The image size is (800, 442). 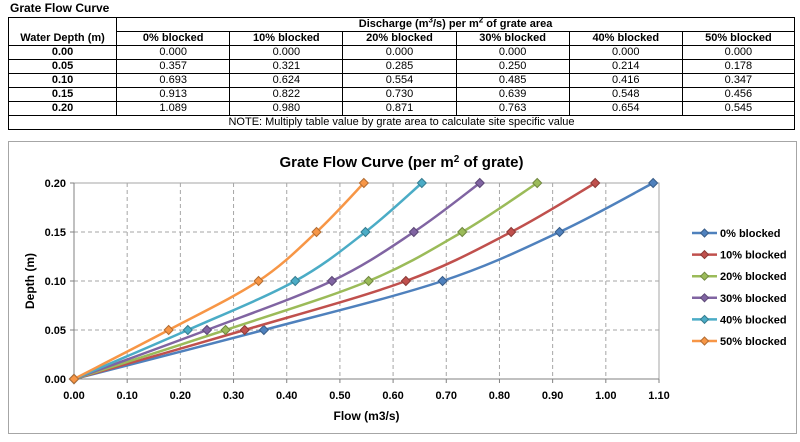 What do you see at coordinates (55, 331) in the screenshot?
I see `y-tick-label: 0.05` at bounding box center [55, 331].